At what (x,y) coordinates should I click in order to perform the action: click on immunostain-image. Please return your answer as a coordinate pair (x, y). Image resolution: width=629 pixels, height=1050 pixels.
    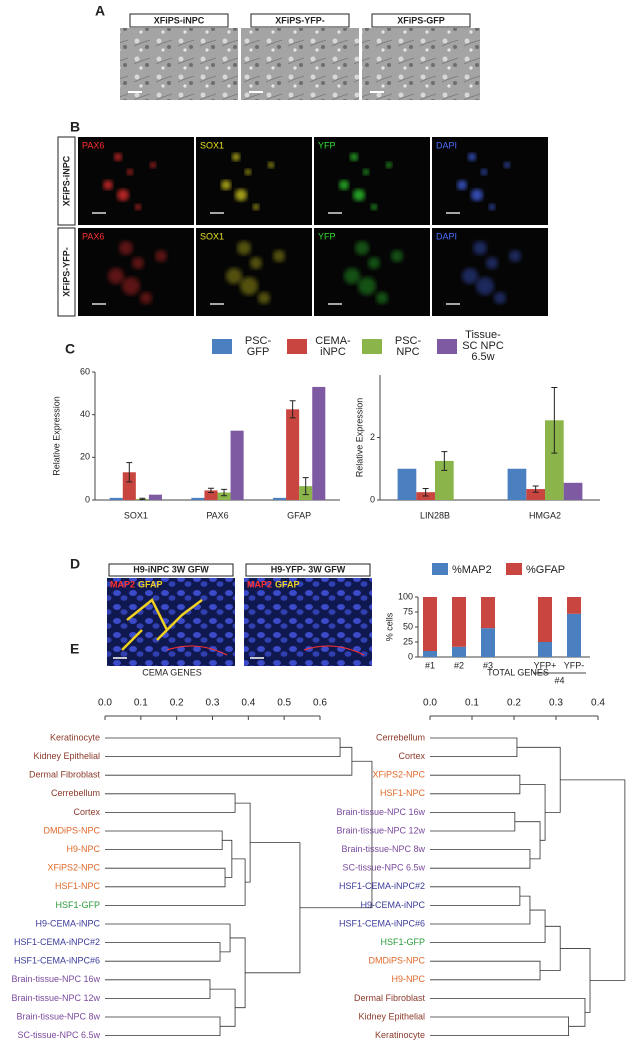
    Looking at the image, I should click on (308, 622).